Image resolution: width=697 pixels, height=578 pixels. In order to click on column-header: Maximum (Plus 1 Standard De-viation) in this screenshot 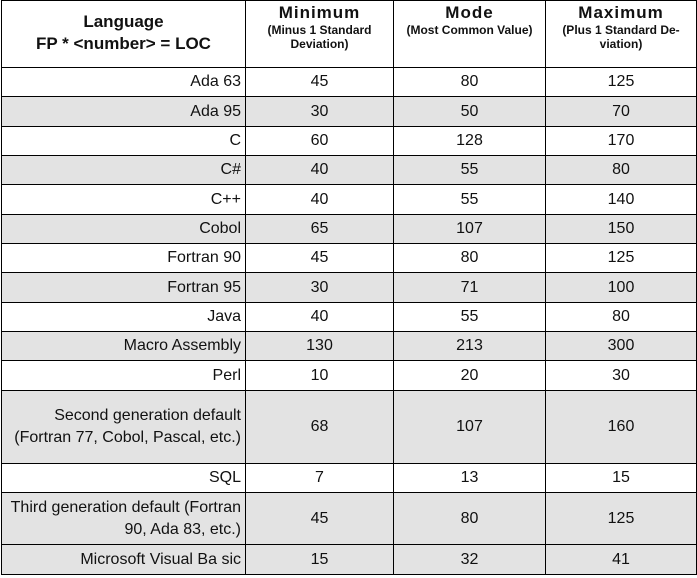, I will do `click(621, 34)`.